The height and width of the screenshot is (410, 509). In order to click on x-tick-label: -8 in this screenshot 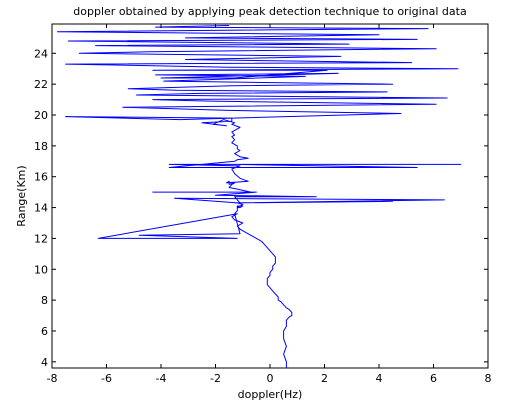, I will do `click(52, 378)`.